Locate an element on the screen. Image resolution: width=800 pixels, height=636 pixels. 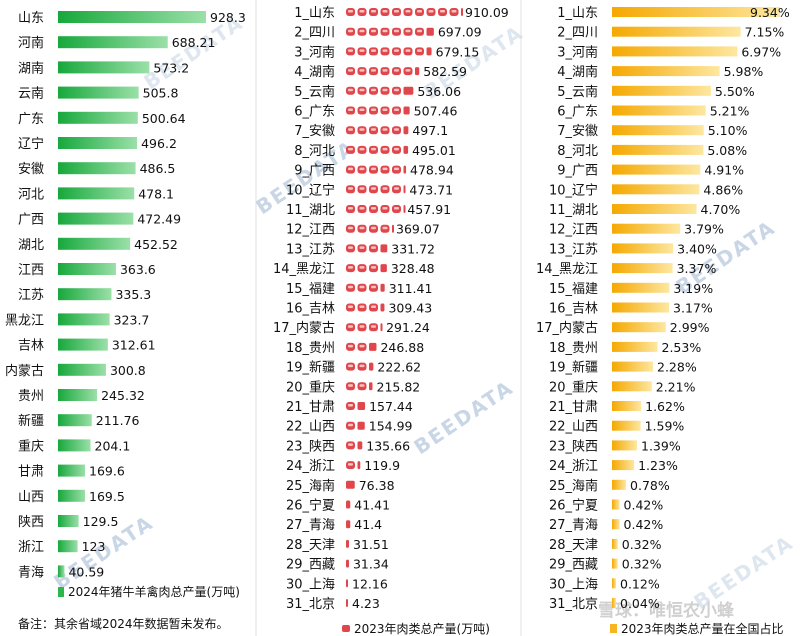
value-label: 495.01 is located at coordinates (434, 150).